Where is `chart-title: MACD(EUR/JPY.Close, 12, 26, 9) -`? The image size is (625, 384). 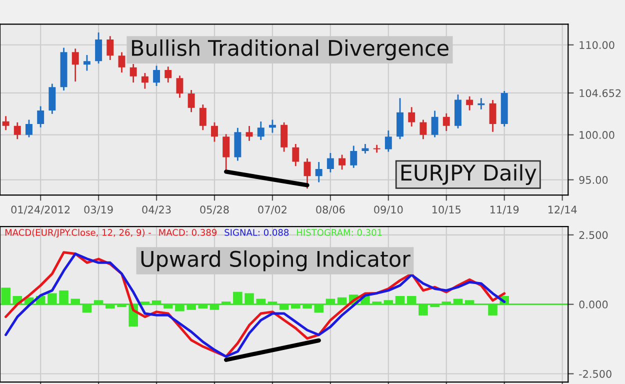 chart-title: MACD(EUR/JPY.Close, 12, 26, 9) - is located at coordinates (78, 233).